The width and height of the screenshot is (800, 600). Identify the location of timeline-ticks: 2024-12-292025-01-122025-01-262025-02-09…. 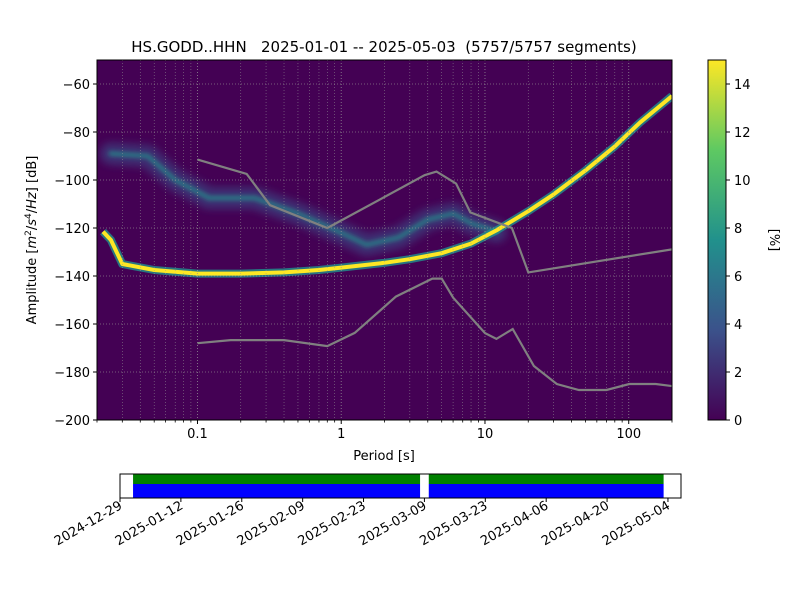
(362, 523).